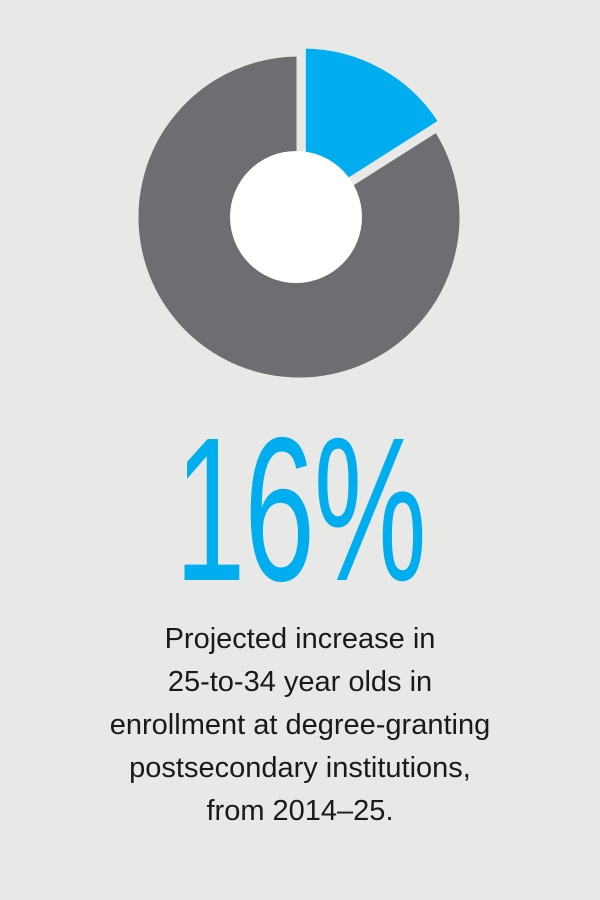 This screenshot has width=600, height=900. I want to click on caption-line-3: enrollment at degree-granting, so click(300, 725).